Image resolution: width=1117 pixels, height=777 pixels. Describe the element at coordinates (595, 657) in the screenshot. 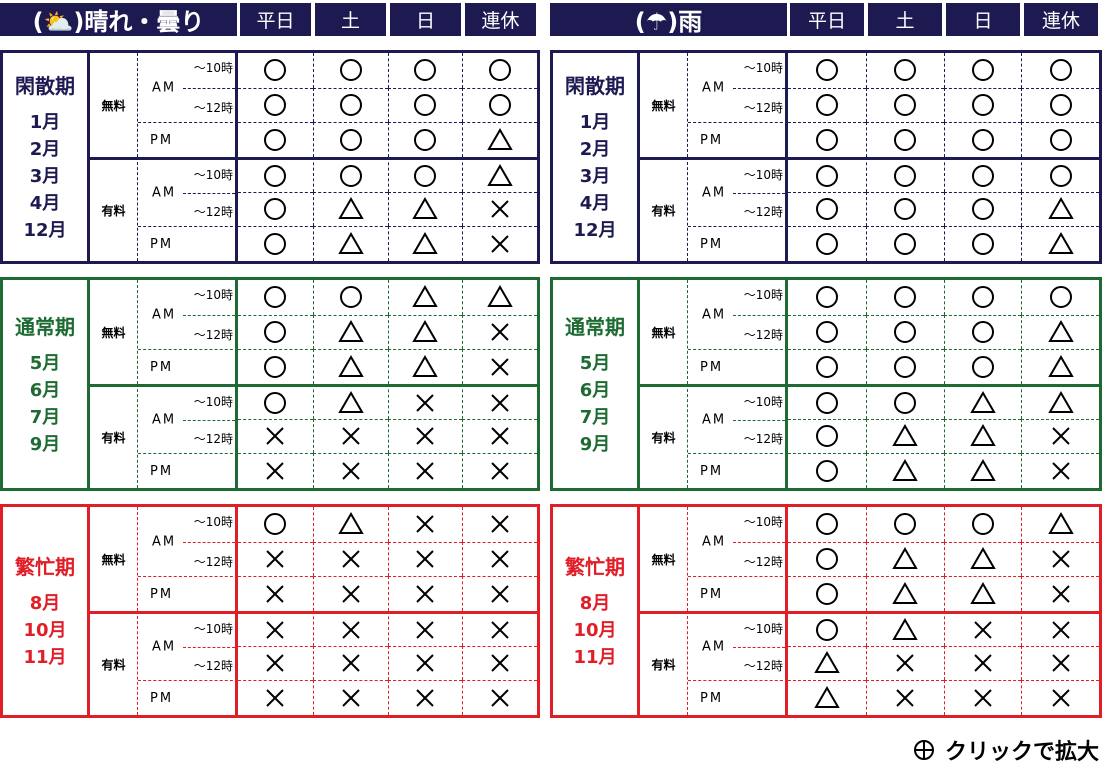

I see `season-month: 11月` at that location.